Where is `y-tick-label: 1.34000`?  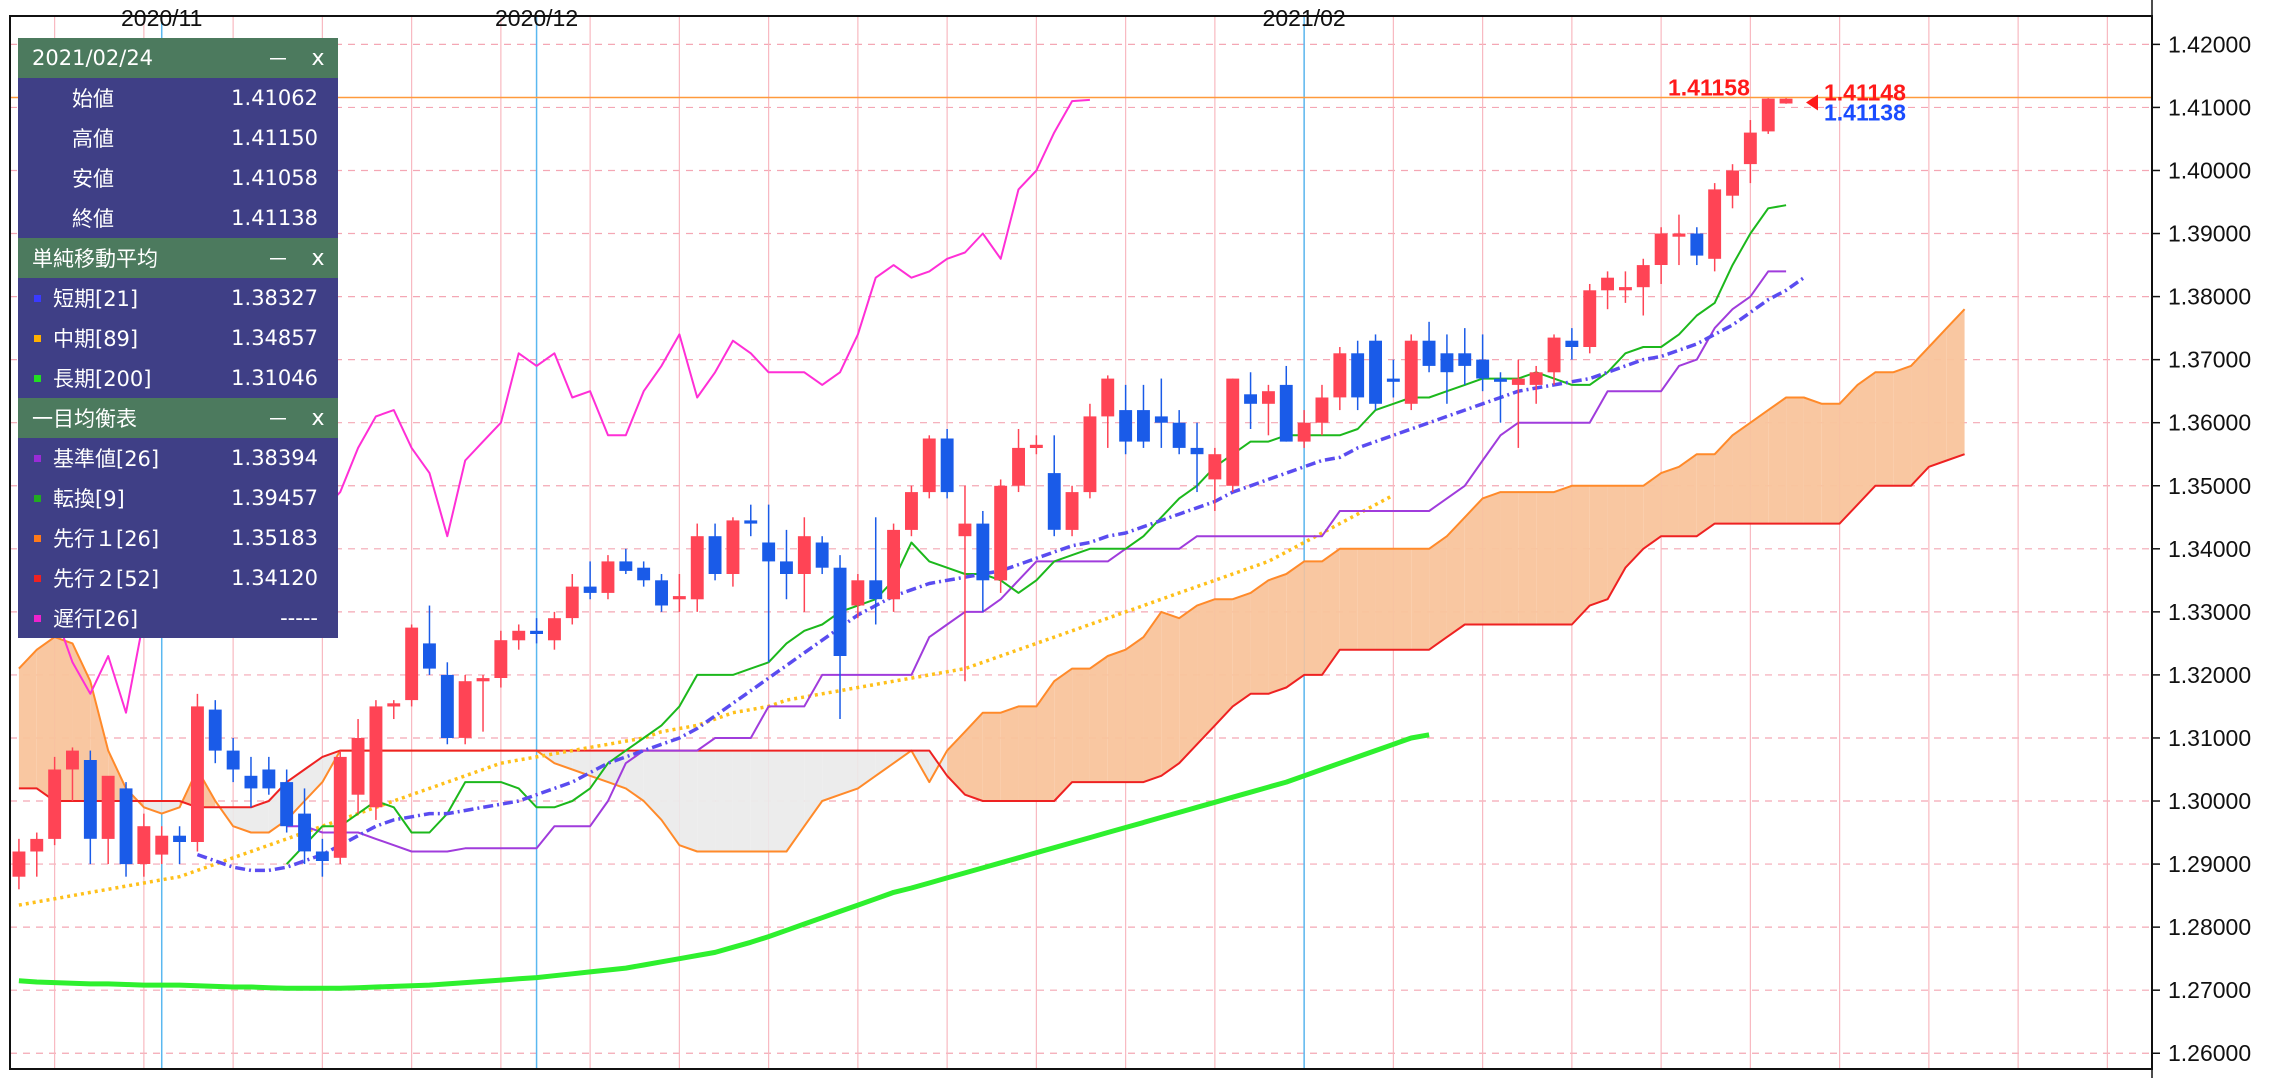
y-tick-label: 1.34000 is located at coordinates (2209, 549).